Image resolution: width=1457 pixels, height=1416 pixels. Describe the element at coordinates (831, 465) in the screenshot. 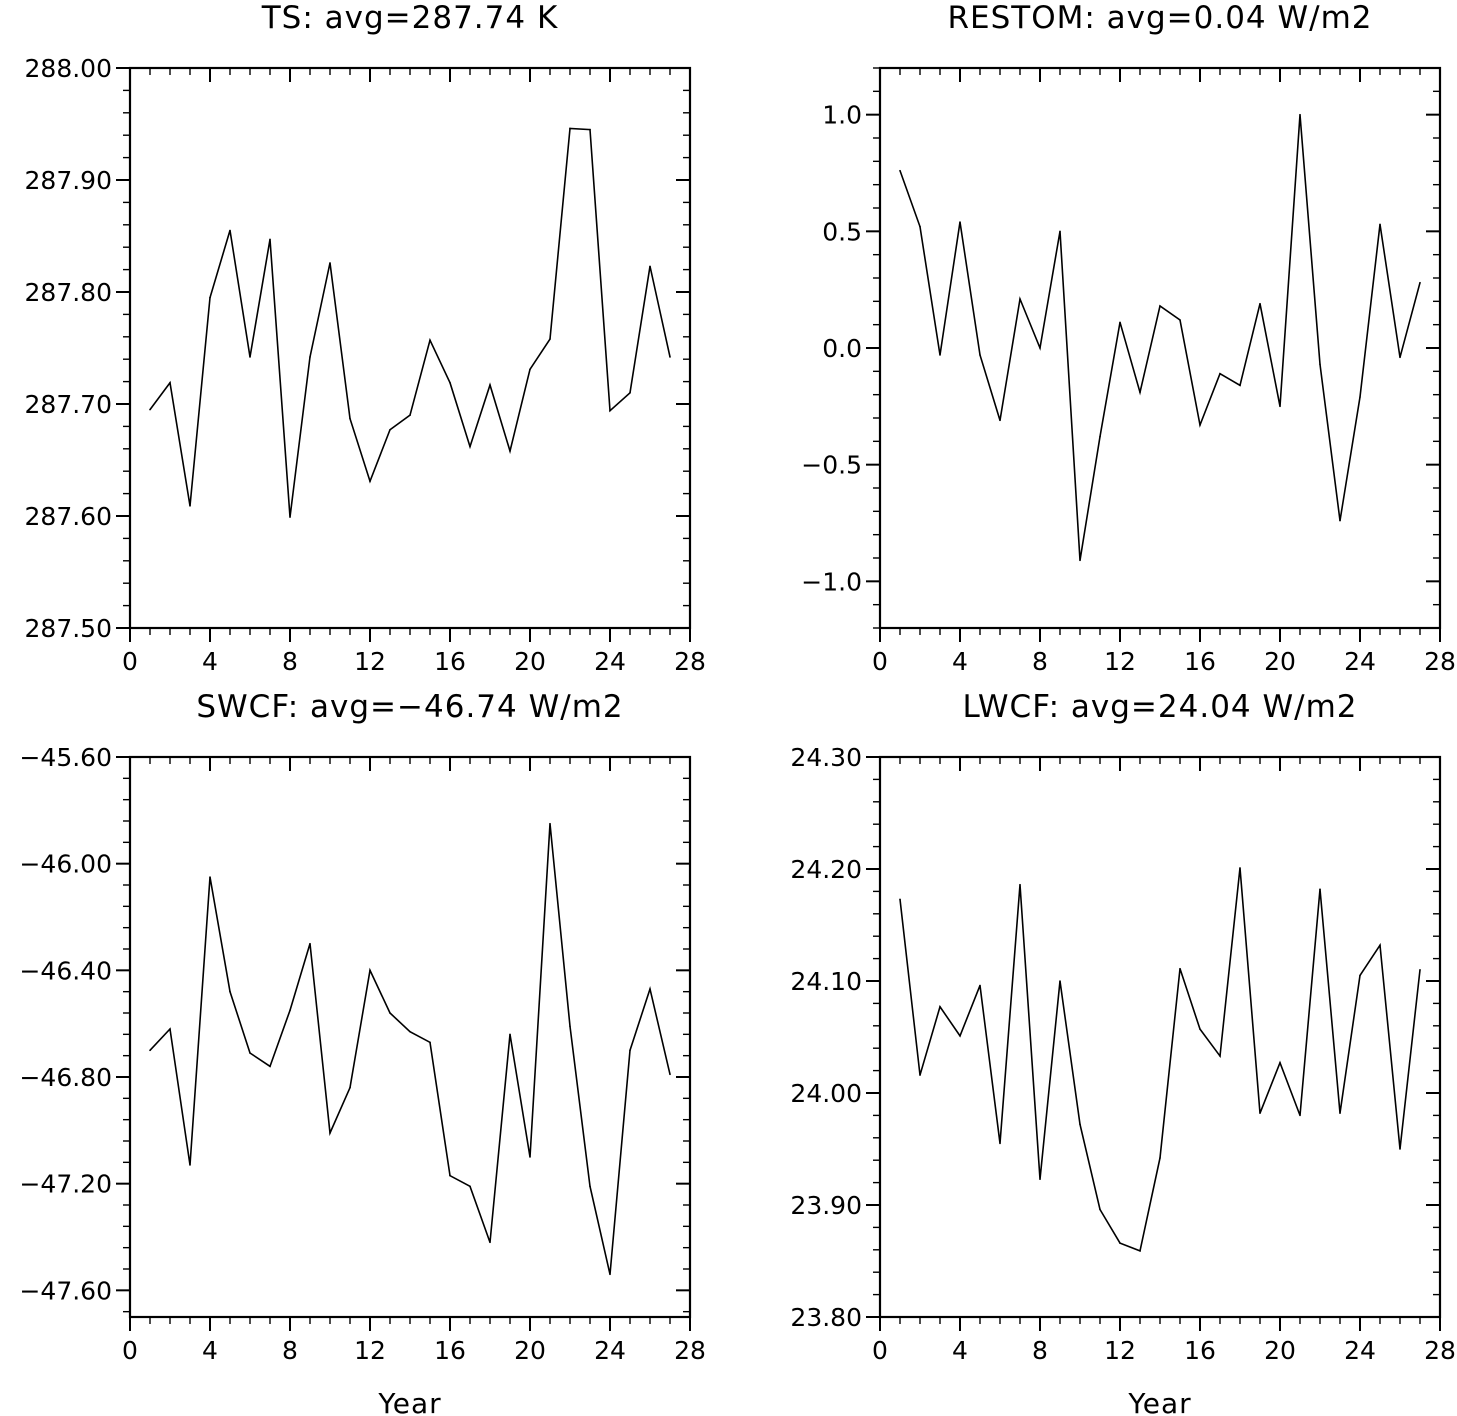

I see `y-tick-label: −0.5` at that location.